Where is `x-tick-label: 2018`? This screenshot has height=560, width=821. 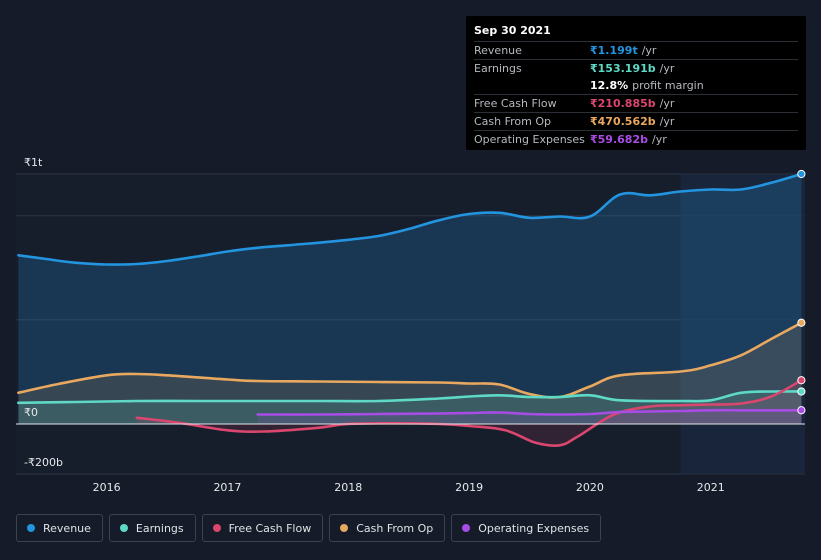
x-tick-label: 2018 is located at coordinates (348, 487).